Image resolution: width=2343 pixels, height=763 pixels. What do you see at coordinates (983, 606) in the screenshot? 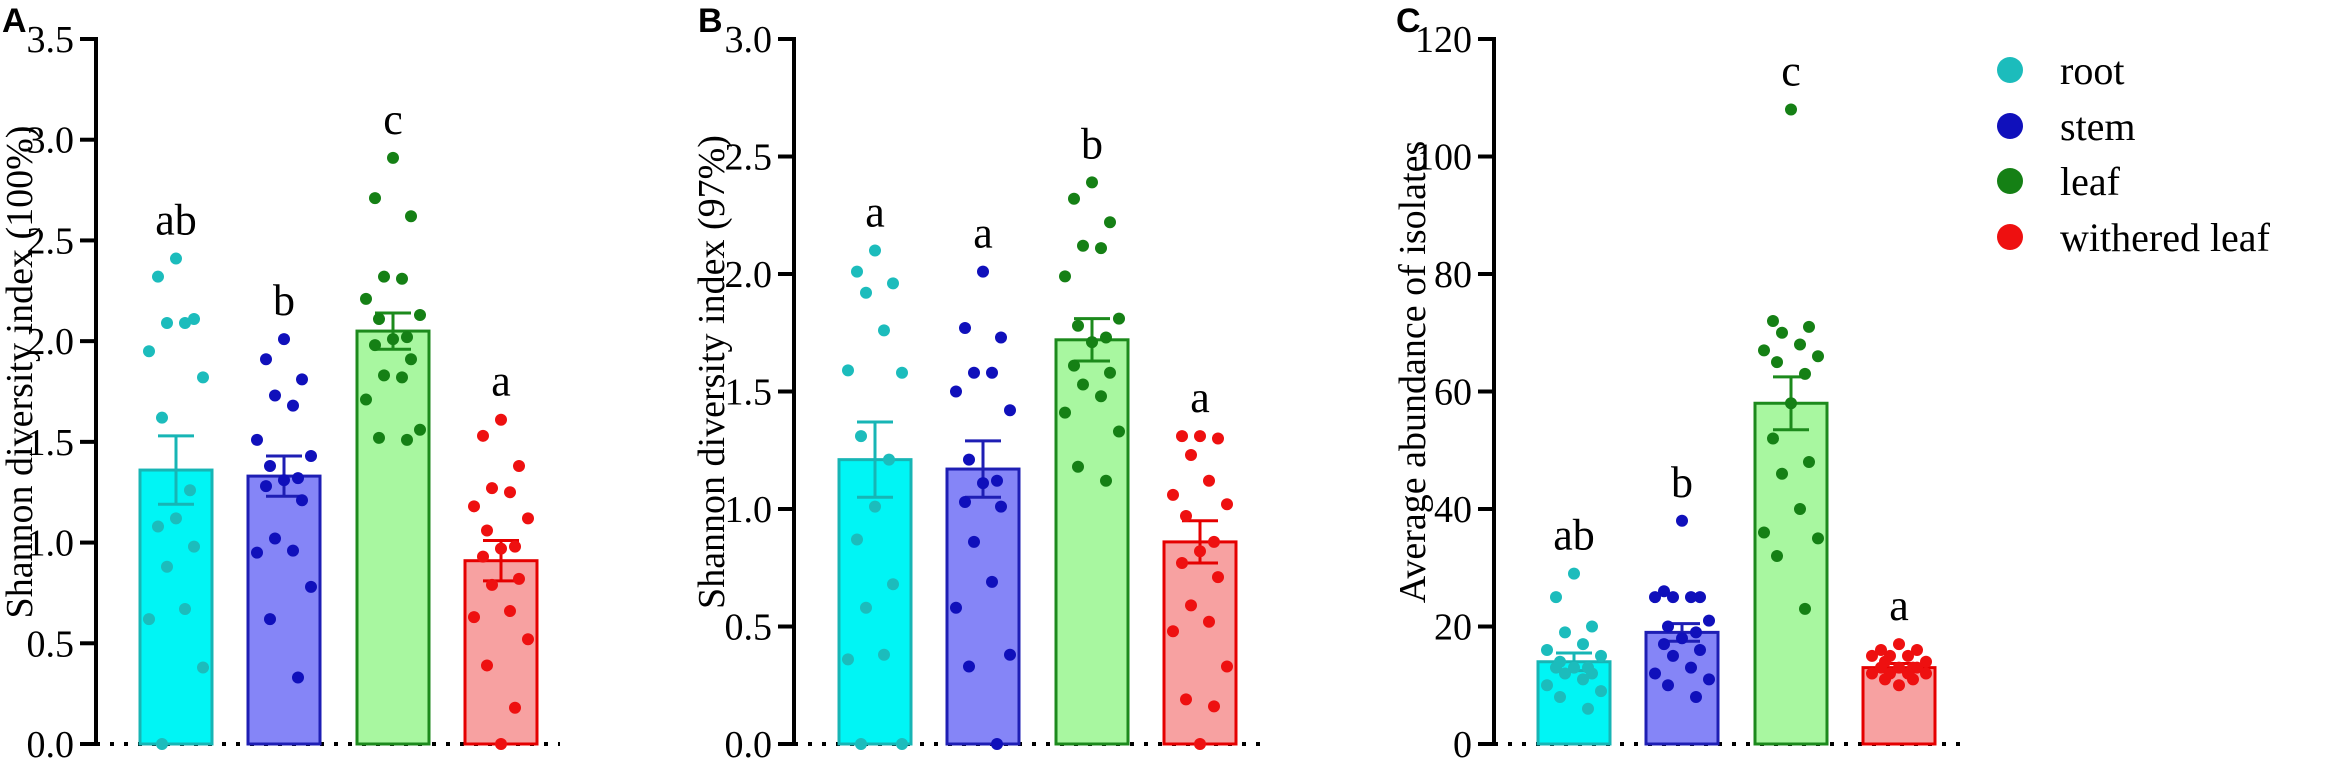
I see `panel-b-stem-bar` at bounding box center [983, 606].